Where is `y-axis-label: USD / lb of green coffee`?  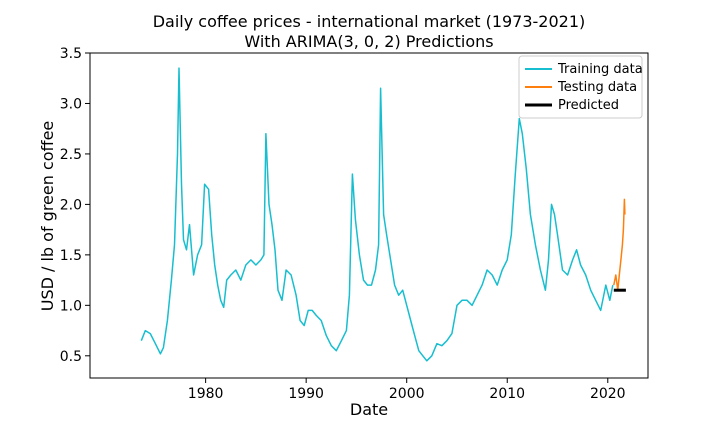
y-axis-label: USD / lb of green coffee is located at coordinates (47, 216).